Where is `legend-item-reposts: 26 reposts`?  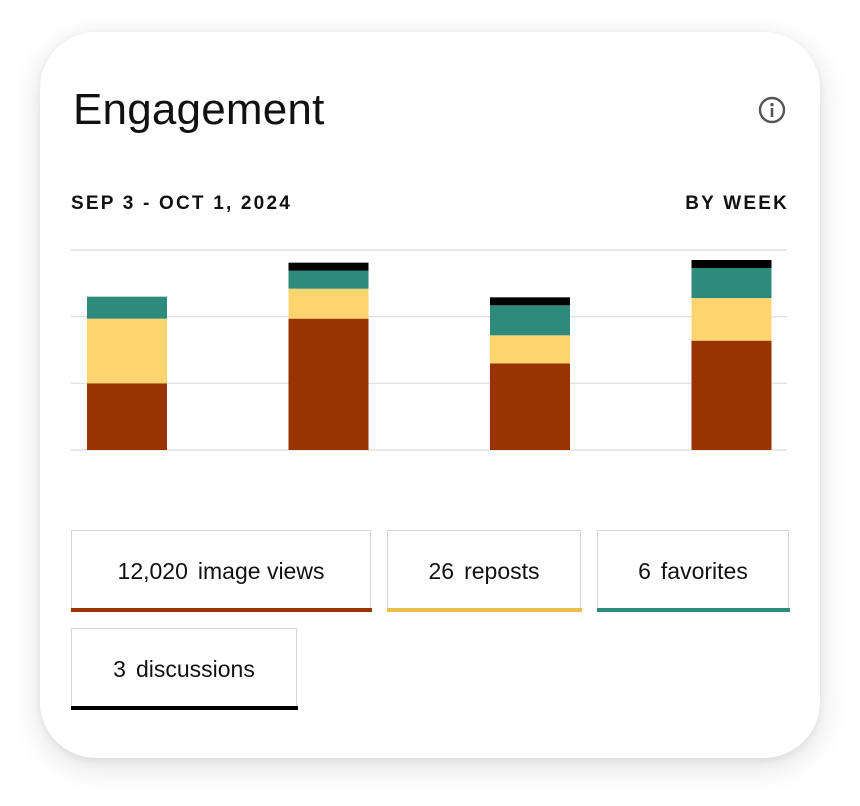 legend-item-reposts: 26 reposts is located at coordinates (484, 571).